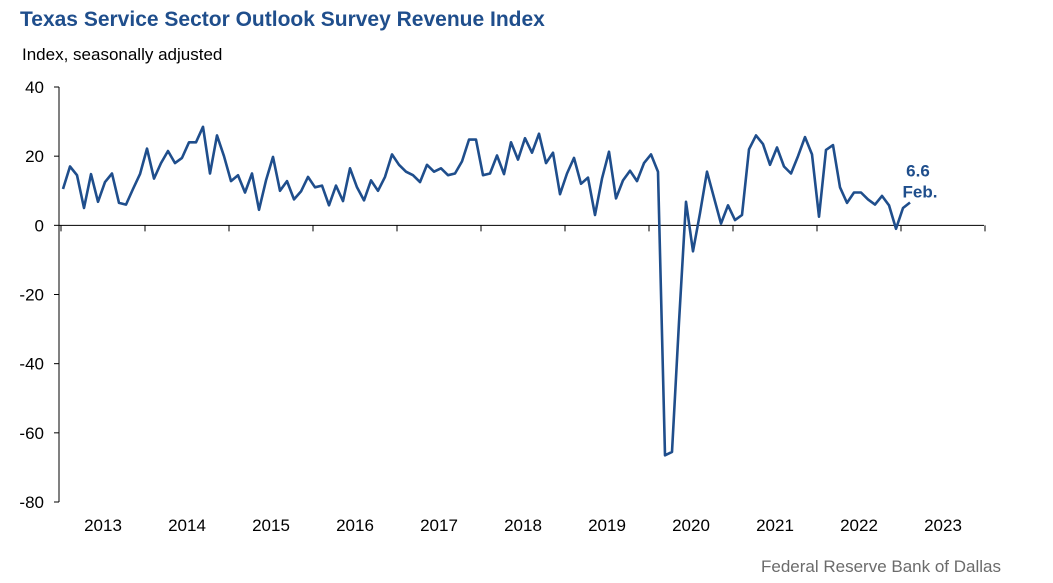  Describe the element at coordinates (31, 502) in the screenshot. I see `y-tick-label: -80` at that location.